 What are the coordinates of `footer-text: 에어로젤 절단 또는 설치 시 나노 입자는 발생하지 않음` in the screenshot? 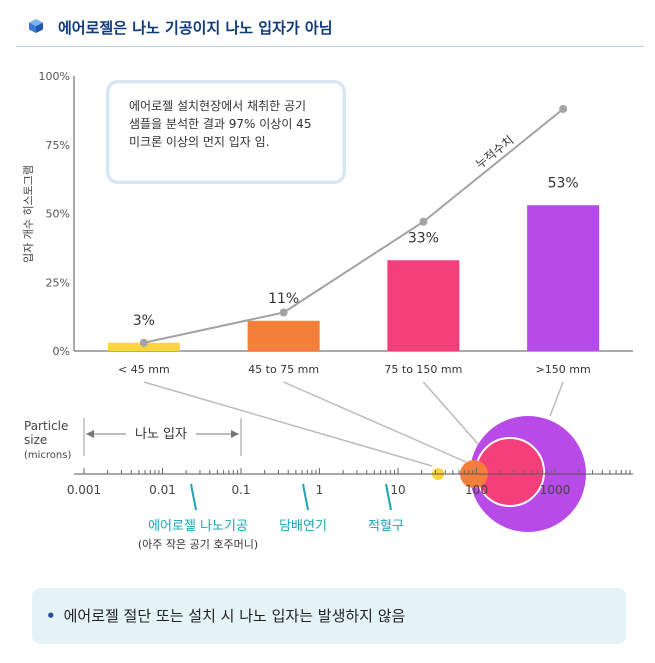 It's located at (234, 616).